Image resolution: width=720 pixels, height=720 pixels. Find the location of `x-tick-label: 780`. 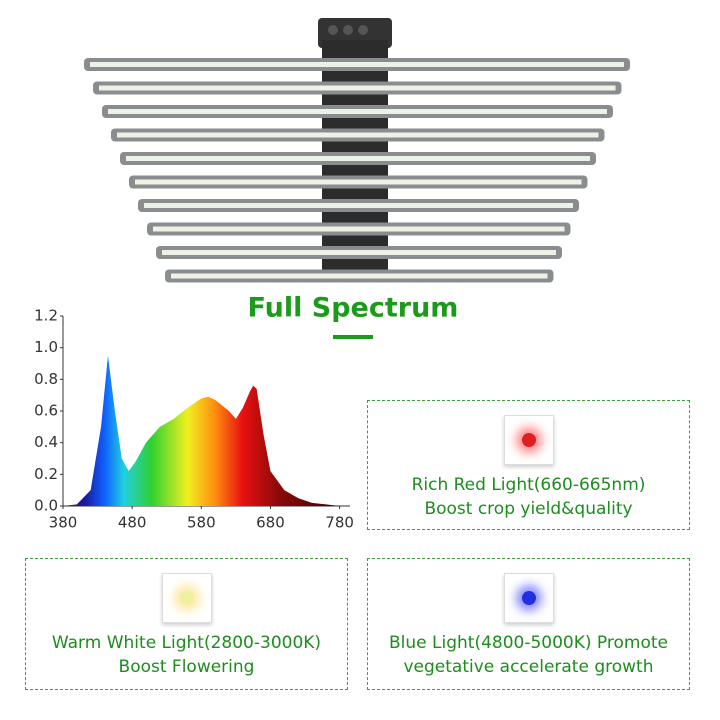

x-tick-label: 780 is located at coordinates (339, 523).